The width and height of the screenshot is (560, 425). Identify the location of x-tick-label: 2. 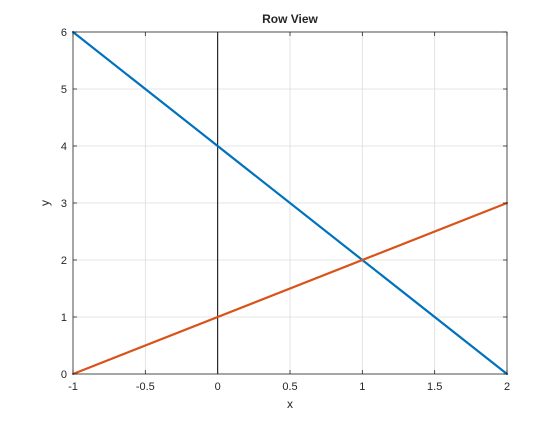
(507, 387).